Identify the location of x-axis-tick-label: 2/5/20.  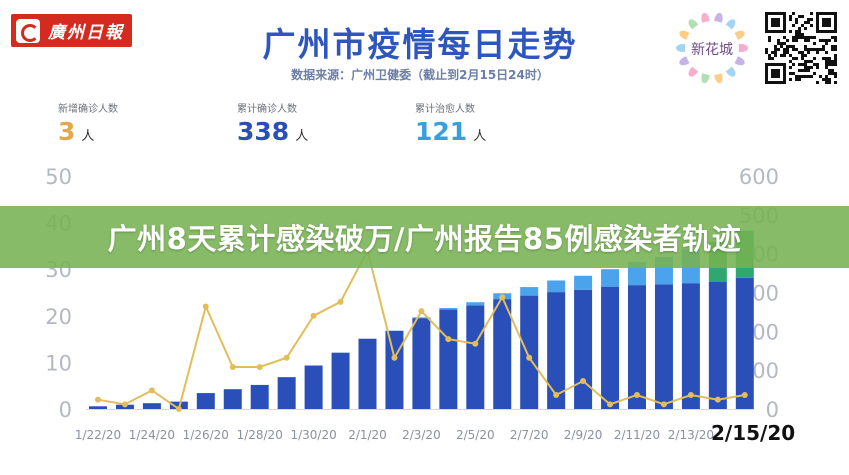
(475, 435).